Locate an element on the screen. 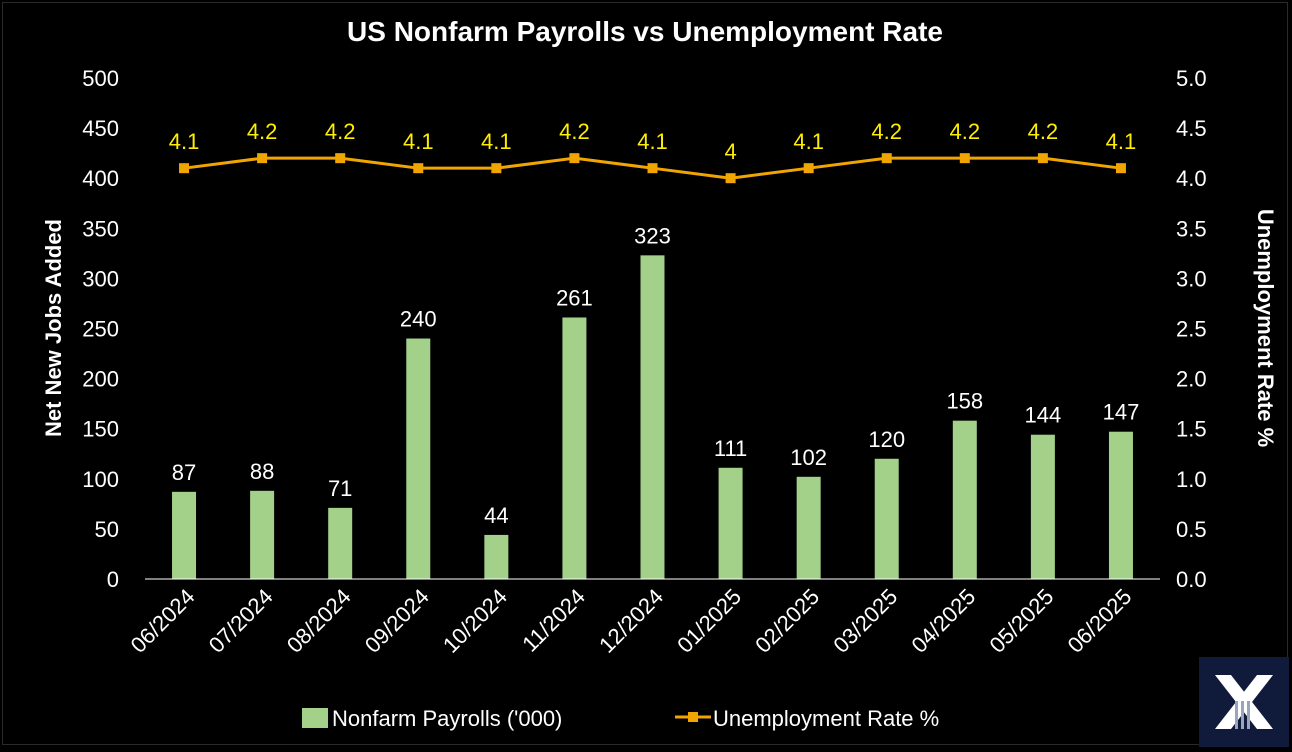 The width and height of the screenshot is (1292, 752). y-left-tick-label: 250 is located at coordinates (100, 329).